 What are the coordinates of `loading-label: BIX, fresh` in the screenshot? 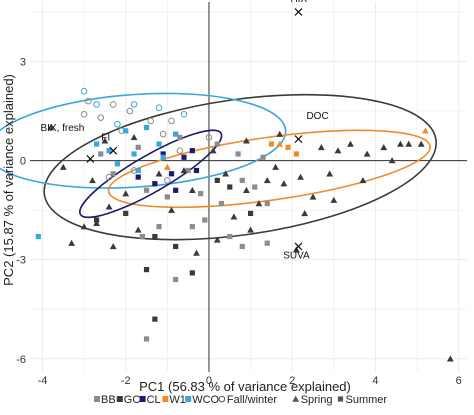 It's located at (62, 128).